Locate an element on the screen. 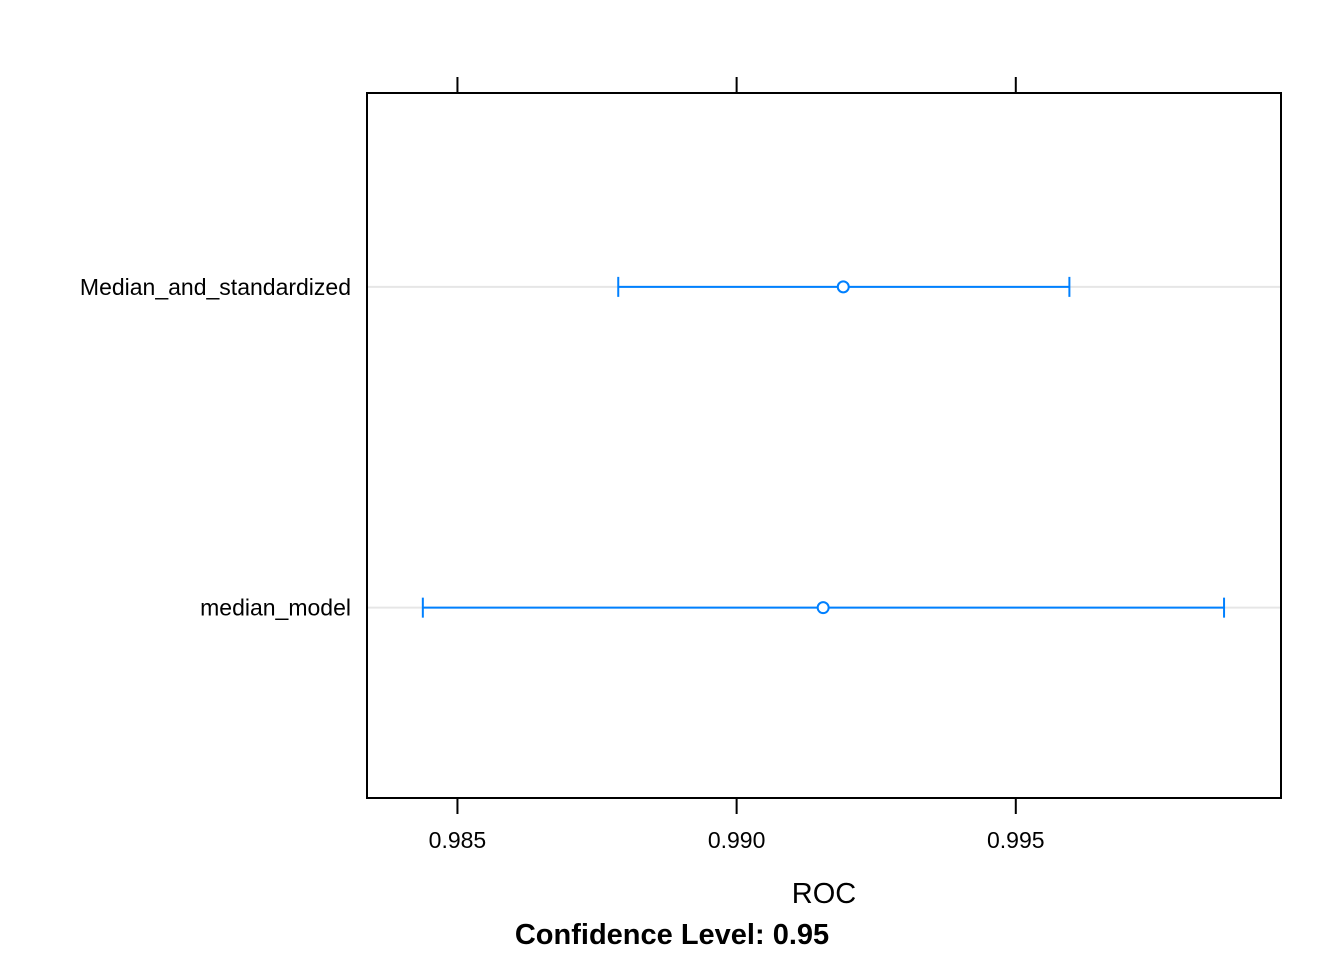 Image resolution: width=1344 pixels, height=960 pixels. x-tick-label-0.985: 0.985 is located at coordinates (458, 840).